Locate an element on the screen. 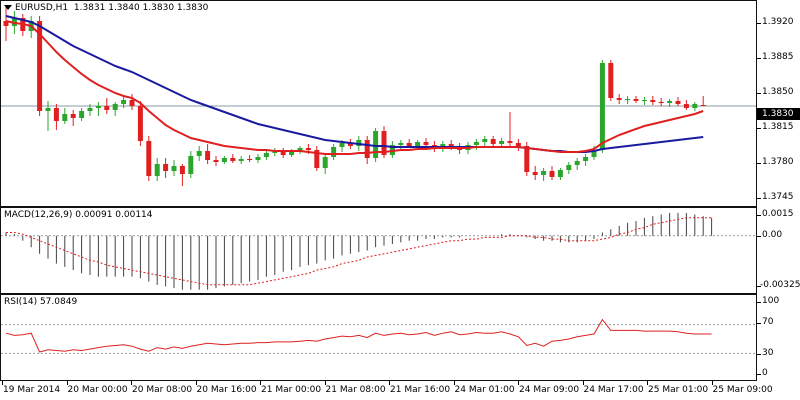 The width and height of the screenshot is (800, 400). macd-level-label: 0.0015 is located at coordinates (778, 214).